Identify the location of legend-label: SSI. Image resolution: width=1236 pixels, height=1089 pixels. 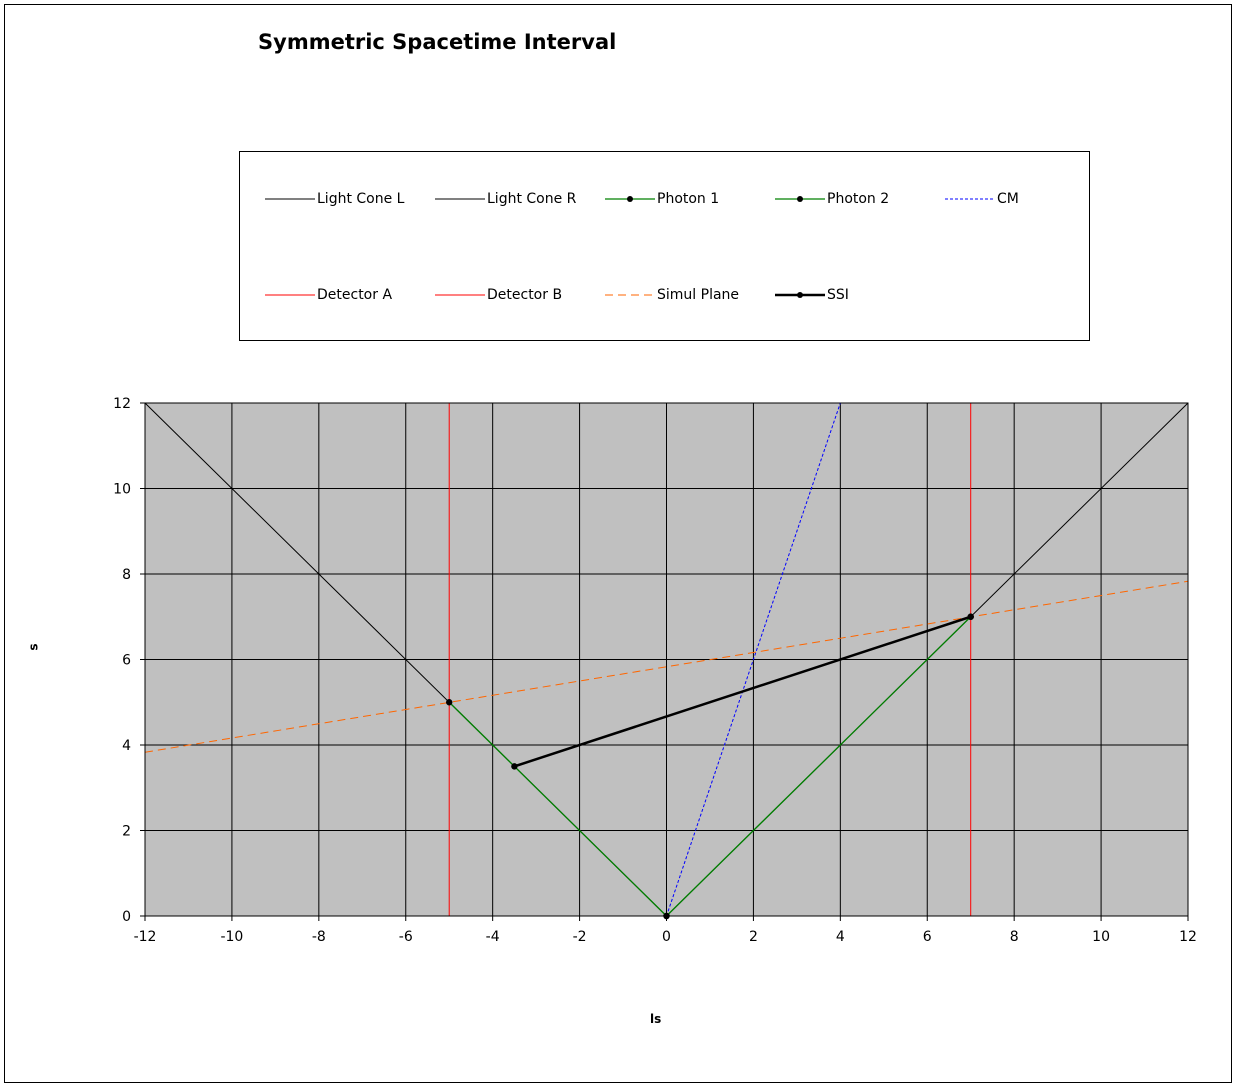
(838, 295).